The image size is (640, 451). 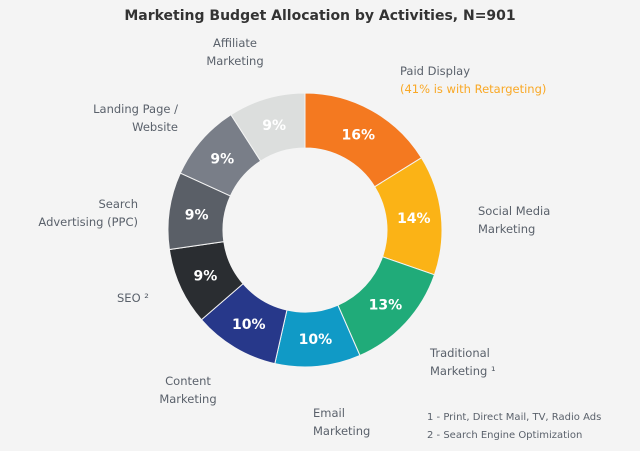 What do you see at coordinates (133, 298) in the screenshot?
I see `label-seo: SEO ²` at bounding box center [133, 298].